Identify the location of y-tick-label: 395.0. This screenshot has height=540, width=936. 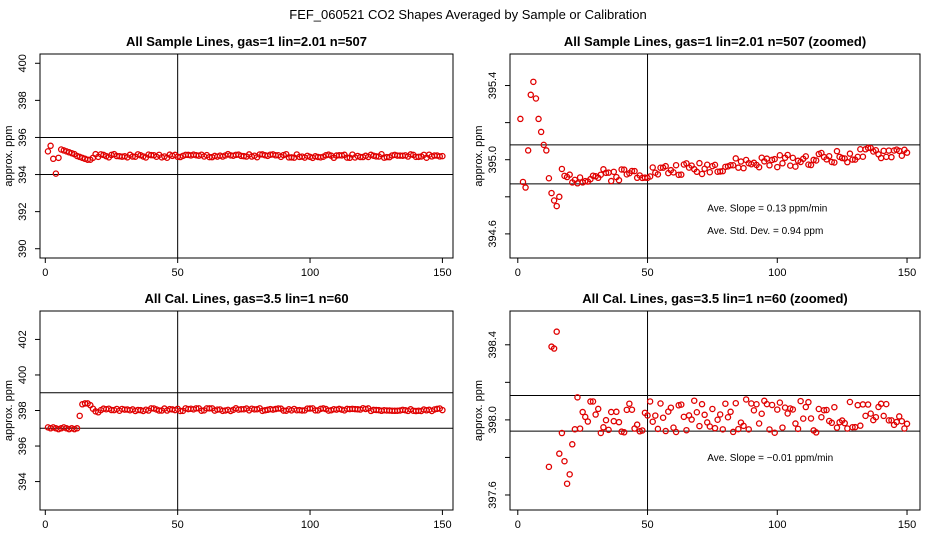
(493, 160).